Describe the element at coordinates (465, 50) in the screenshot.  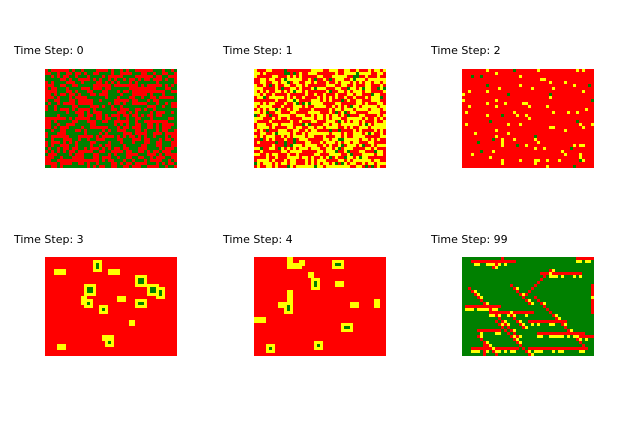
I see `panel-title: Time Step: 2` at that location.